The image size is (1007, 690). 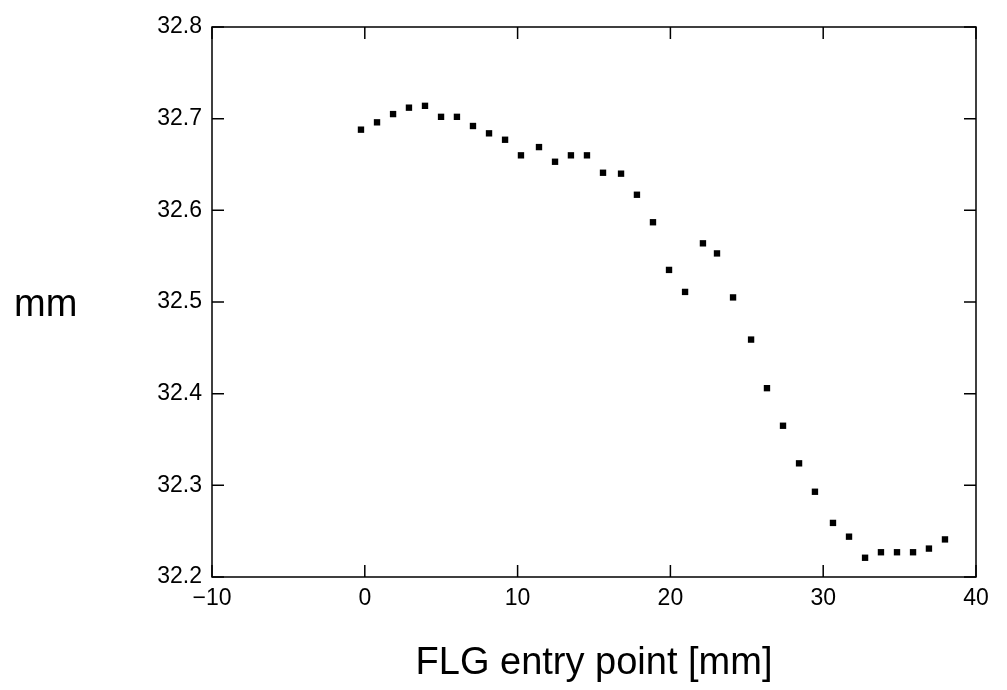 What do you see at coordinates (517, 597) in the screenshot?
I see `x-tick-label: 10` at bounding box center [517, 597].